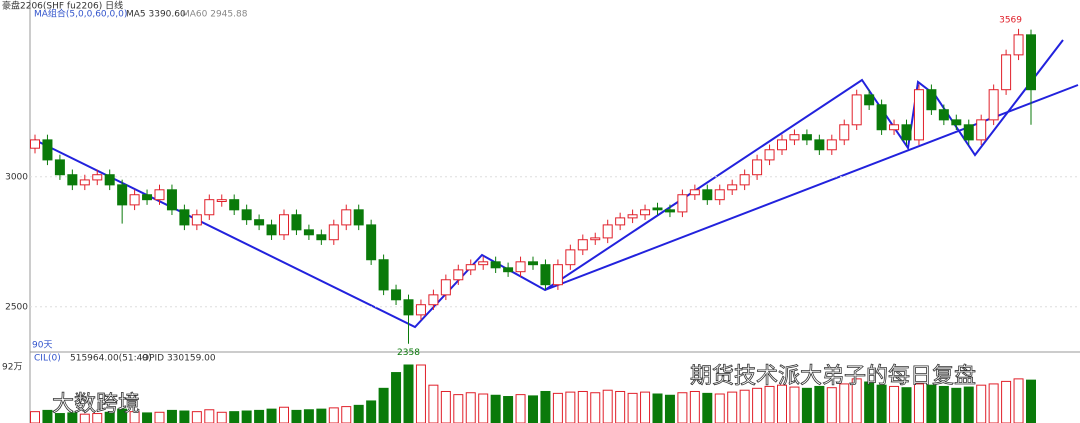 The height and width of the screenshot is (423, 1080). What do you see at coordinates (1010, 20) in the screenshot?
I see `max-label: 3569` at bounding box center [1010, 20].